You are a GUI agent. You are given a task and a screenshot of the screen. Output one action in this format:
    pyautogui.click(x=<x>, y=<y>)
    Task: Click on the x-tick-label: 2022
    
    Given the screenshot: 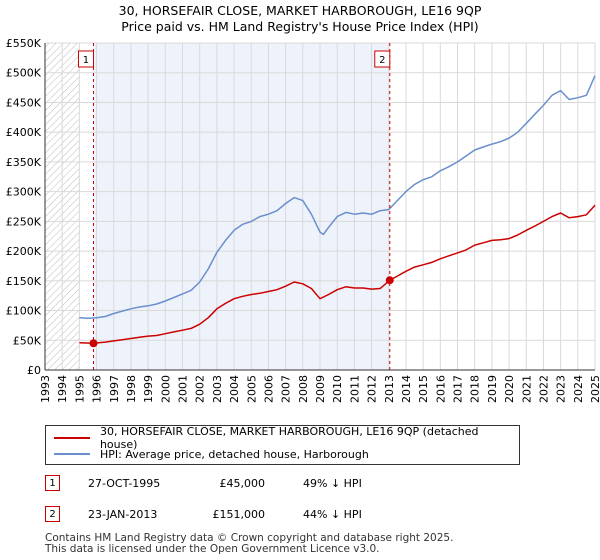 What is the action you would take?
    pyautogui.click(x=543, y=389)
    